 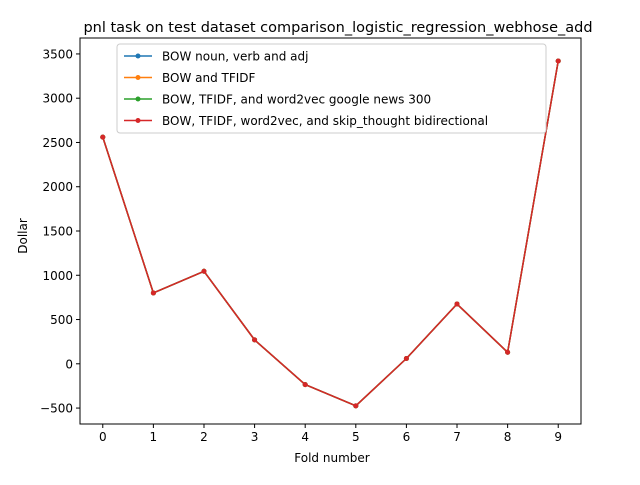 What do you see at coordinates (255, 437) in the screenshot?
I see `x-tick-label: 3` at bounding box center [255, 437].